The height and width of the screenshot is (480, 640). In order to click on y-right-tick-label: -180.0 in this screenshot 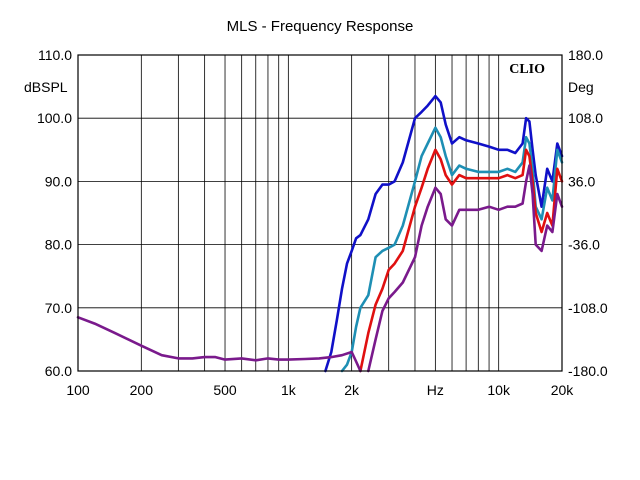, I will do `click(588, 371)`.